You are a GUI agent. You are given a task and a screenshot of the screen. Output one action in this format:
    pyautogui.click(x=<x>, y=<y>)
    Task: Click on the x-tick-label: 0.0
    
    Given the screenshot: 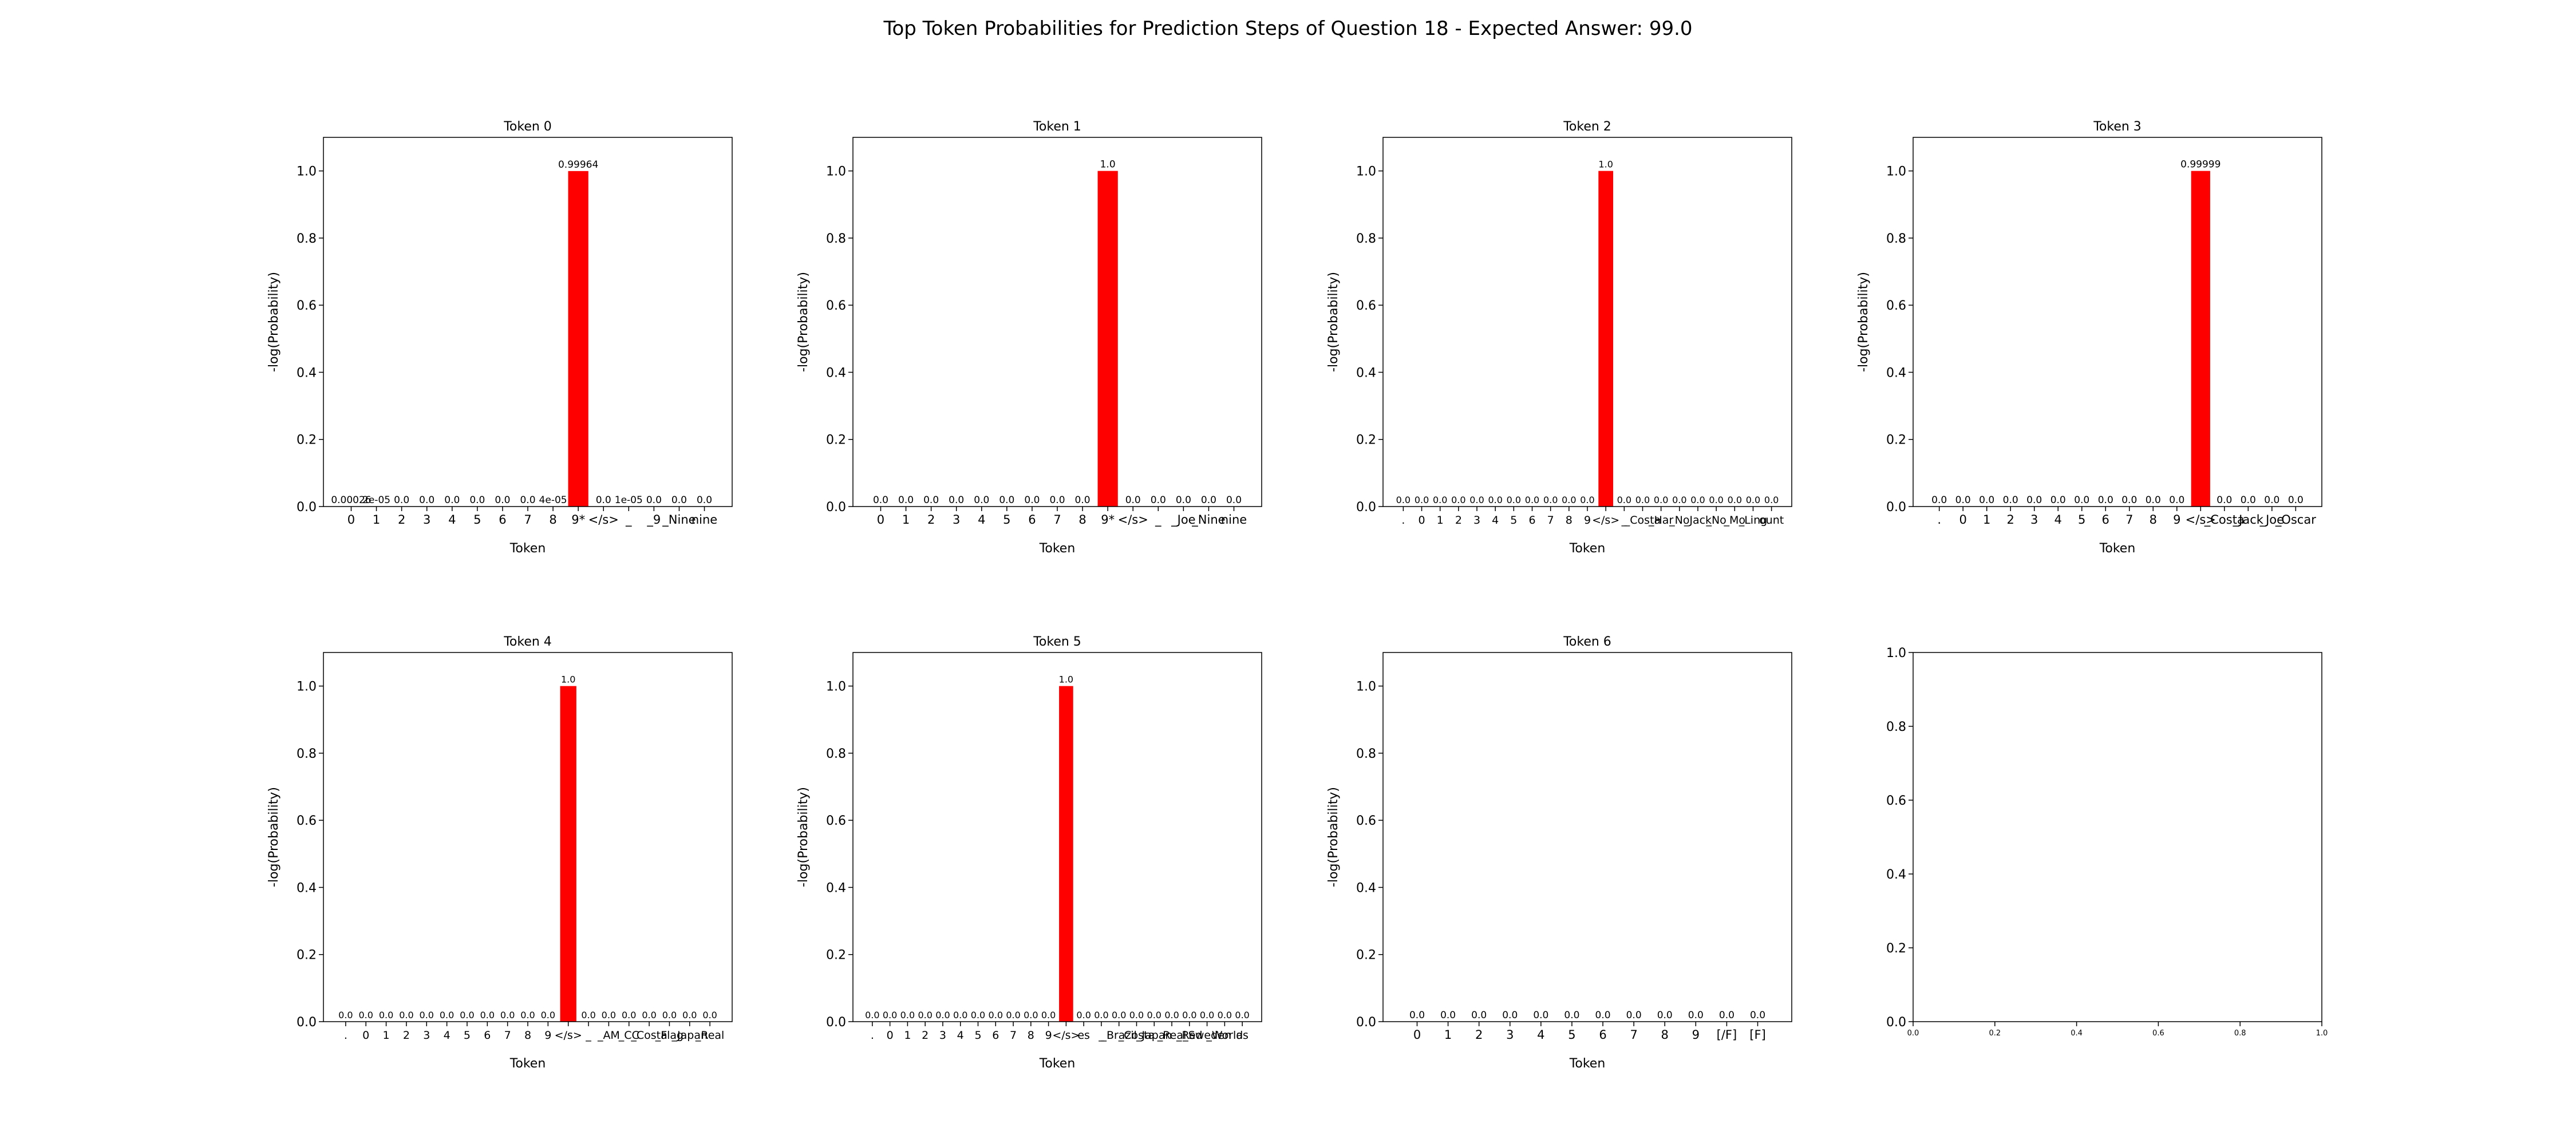 What is the action you would take?
    pyautogui.click(x=1913, y=1033)
    